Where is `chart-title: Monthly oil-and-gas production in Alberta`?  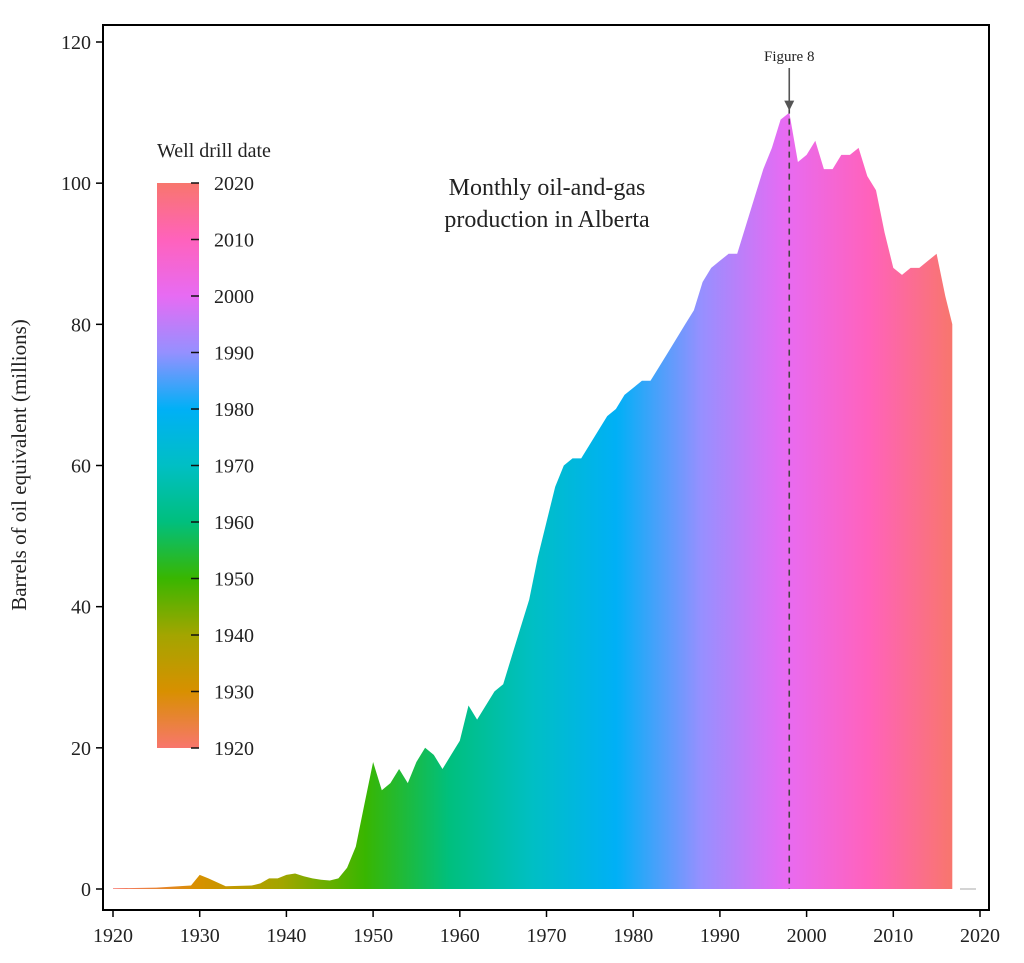
chart-title: Monthly oil-and-gas production in Alberta is located at coordinates (547, 204).